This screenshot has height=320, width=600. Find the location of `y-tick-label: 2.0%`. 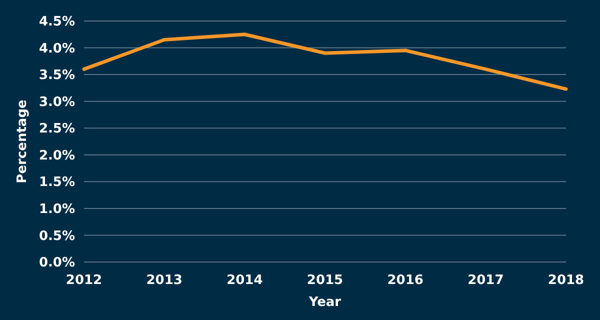

y-tick-label: 2.0% is located at coordinates (56, 156).